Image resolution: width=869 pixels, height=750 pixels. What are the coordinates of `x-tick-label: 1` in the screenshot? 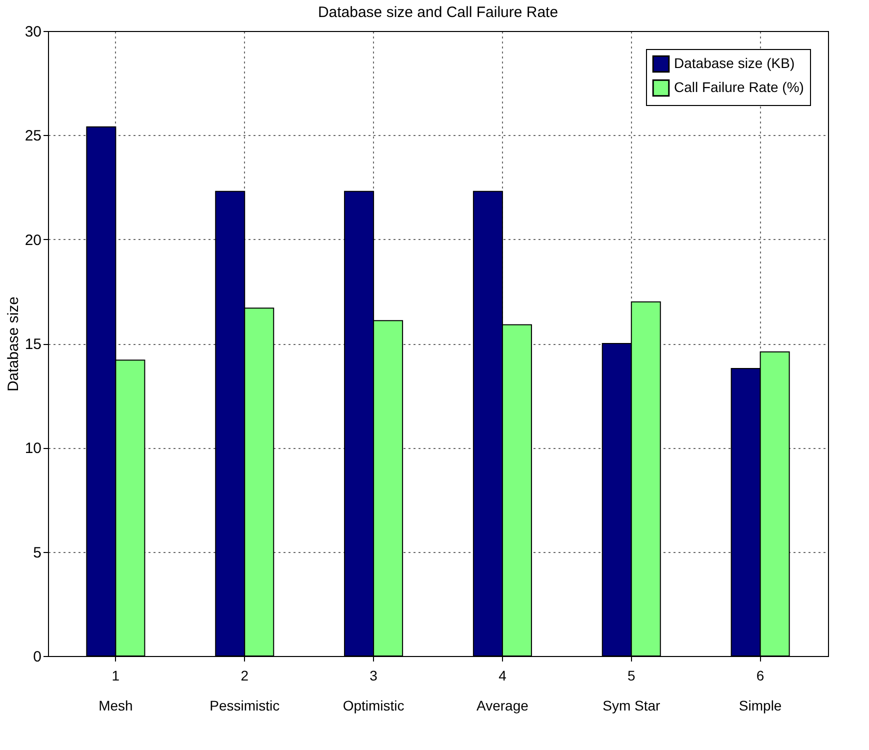 It's located at (116, 676).